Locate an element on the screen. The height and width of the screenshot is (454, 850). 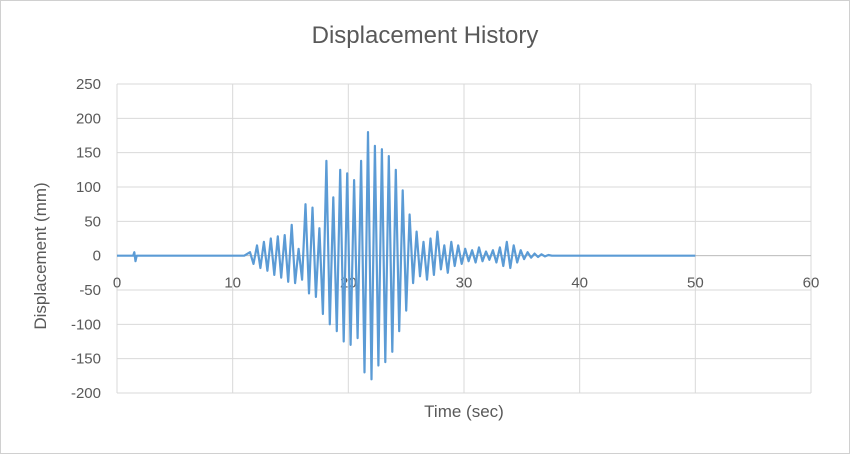
x-tick-label: 40 is located at coordinates (579, 283).